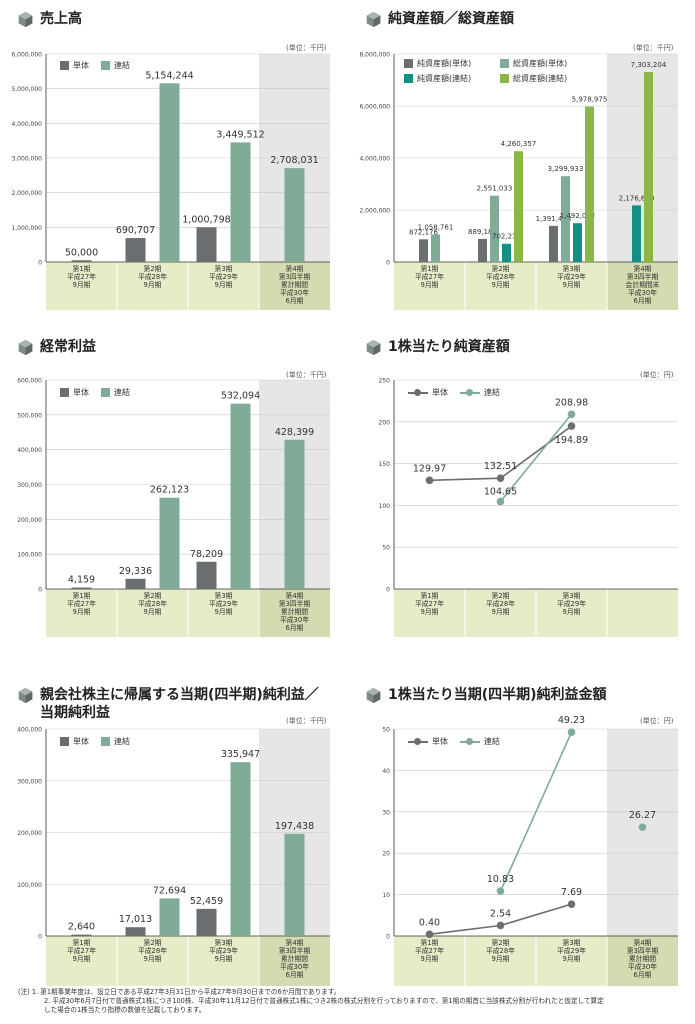 The image size is (695, 1024). What do you see at coordinates (240, 754) in the screenshot?
I see `data-label: 335,947` at bounding box center [240, 754].